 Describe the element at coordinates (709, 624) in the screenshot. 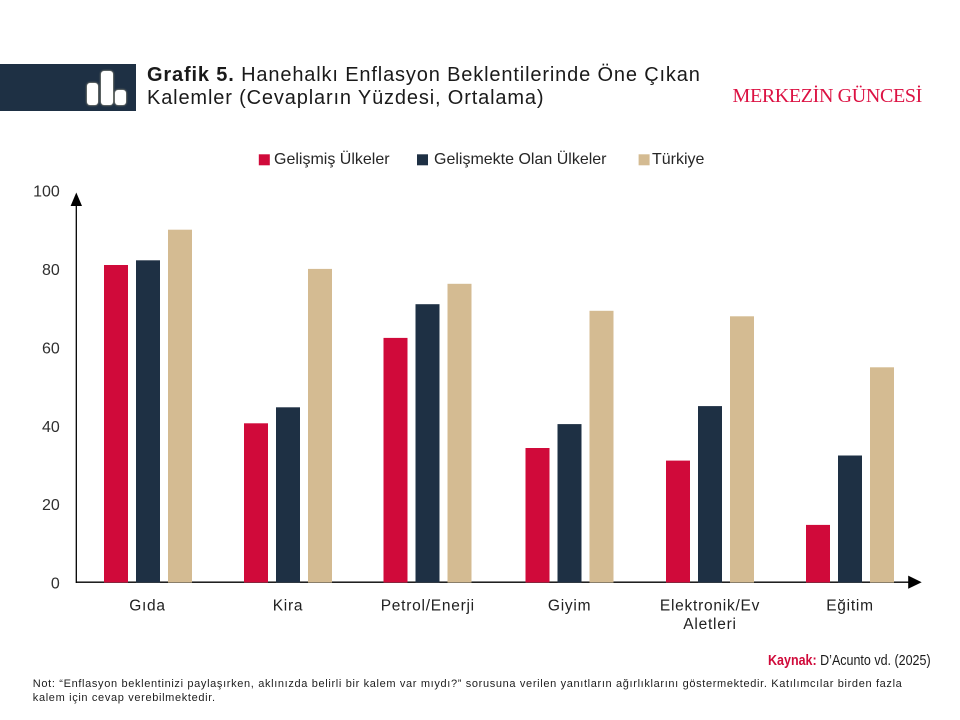

I see `svg-text: Aletleri` at that location.